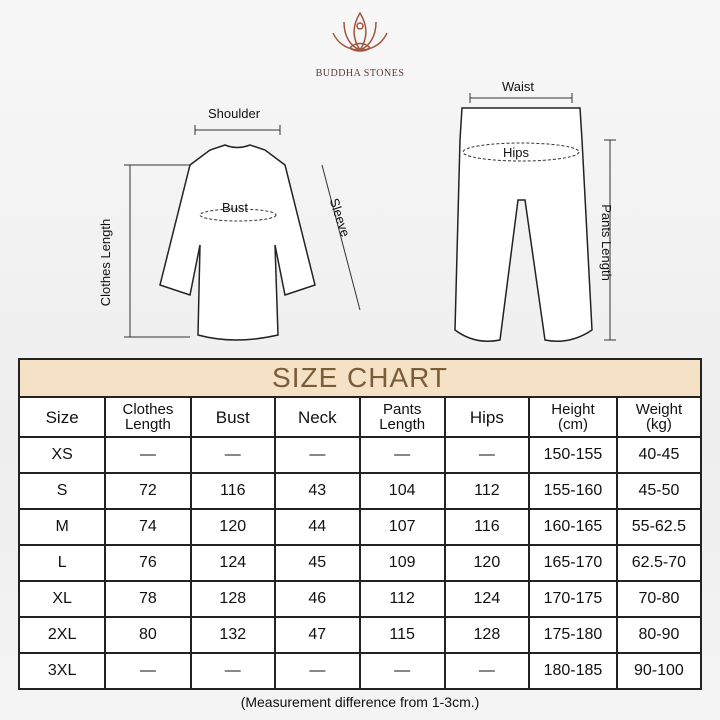 This screenshot has height=720, width=720. What do you see at coordinates (317, 635) in the screenshot?
I see `table-cell: 47` at bounding box center [317, 635].